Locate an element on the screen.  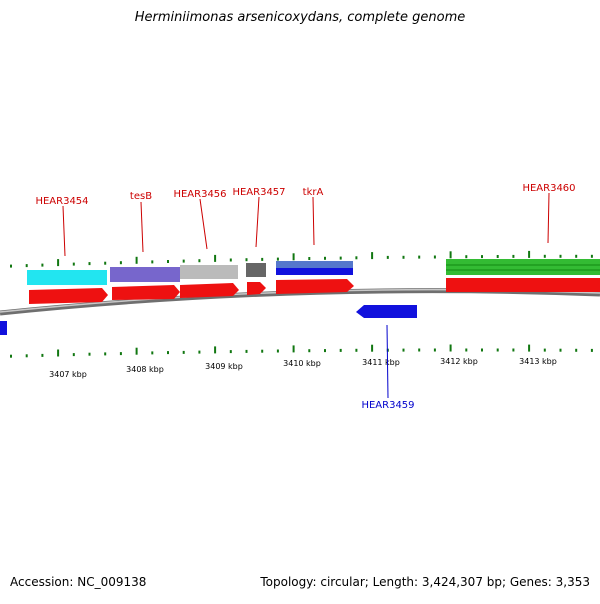
feature-block-HEAR3454 is located at coordinates (67, 277).